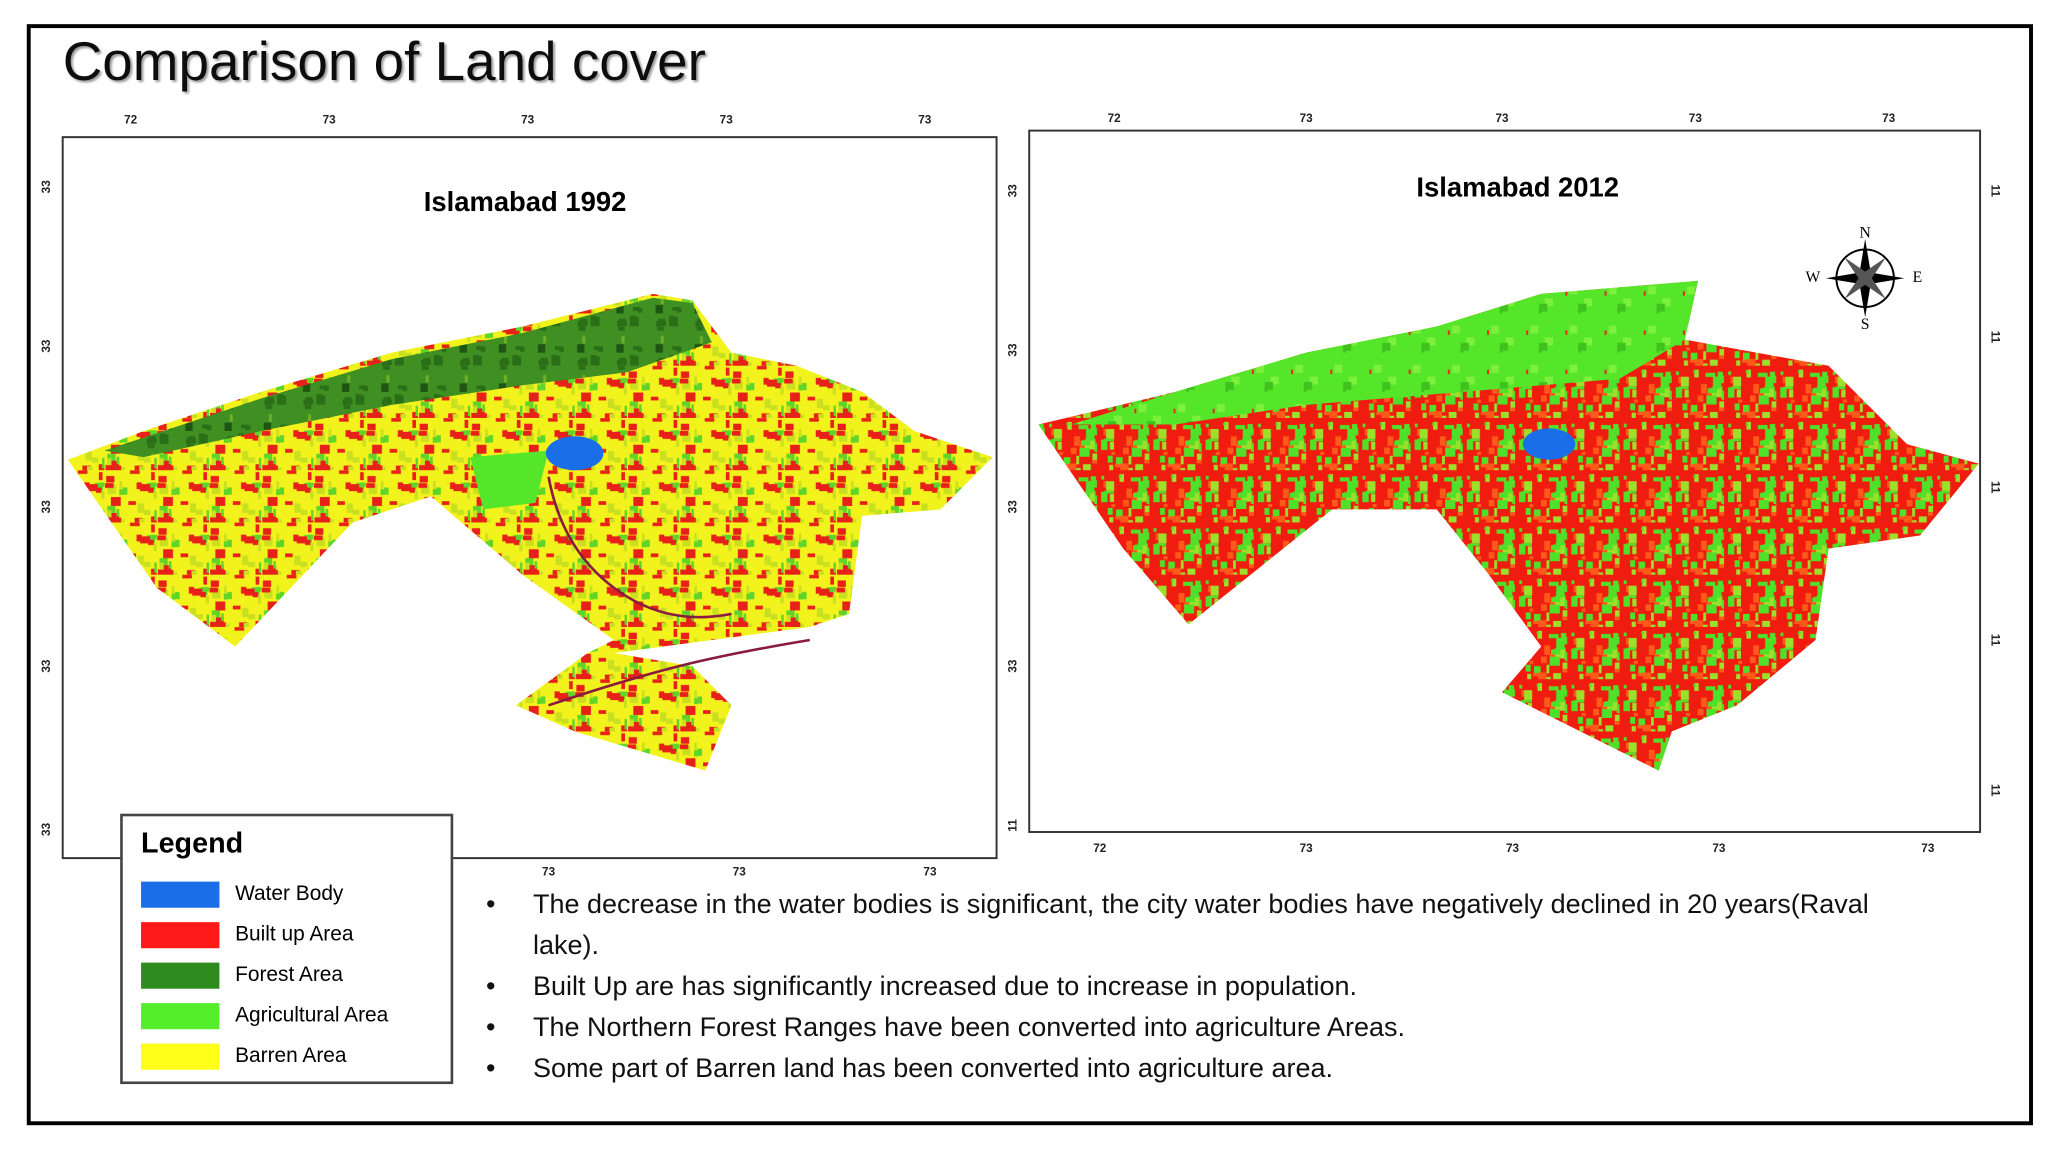 This screenshot has width=2048, height=1152. I want to click on legend-label: Agricultural Area, so click(312, 1015).